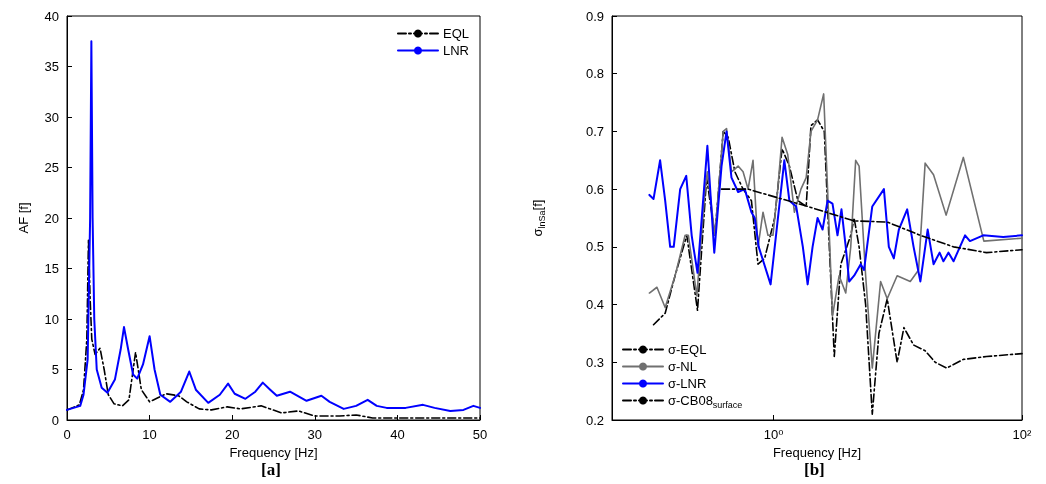 The height and width of the screenshot is (484, 1046). I want to click on y-axis-title: AF [f], so click(23, 218).